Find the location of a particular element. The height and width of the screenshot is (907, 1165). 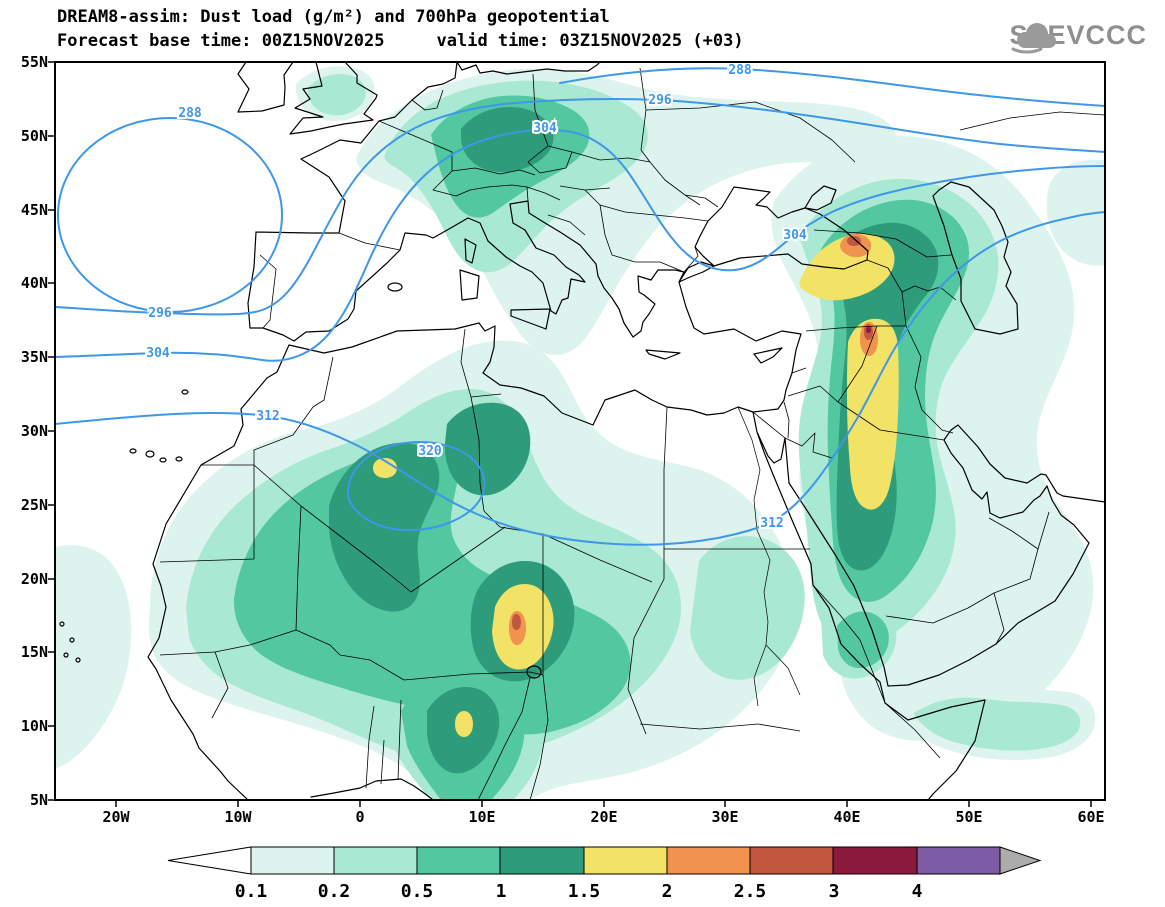

colorbar-level-label: 4 is located at coordinates (917, 891).